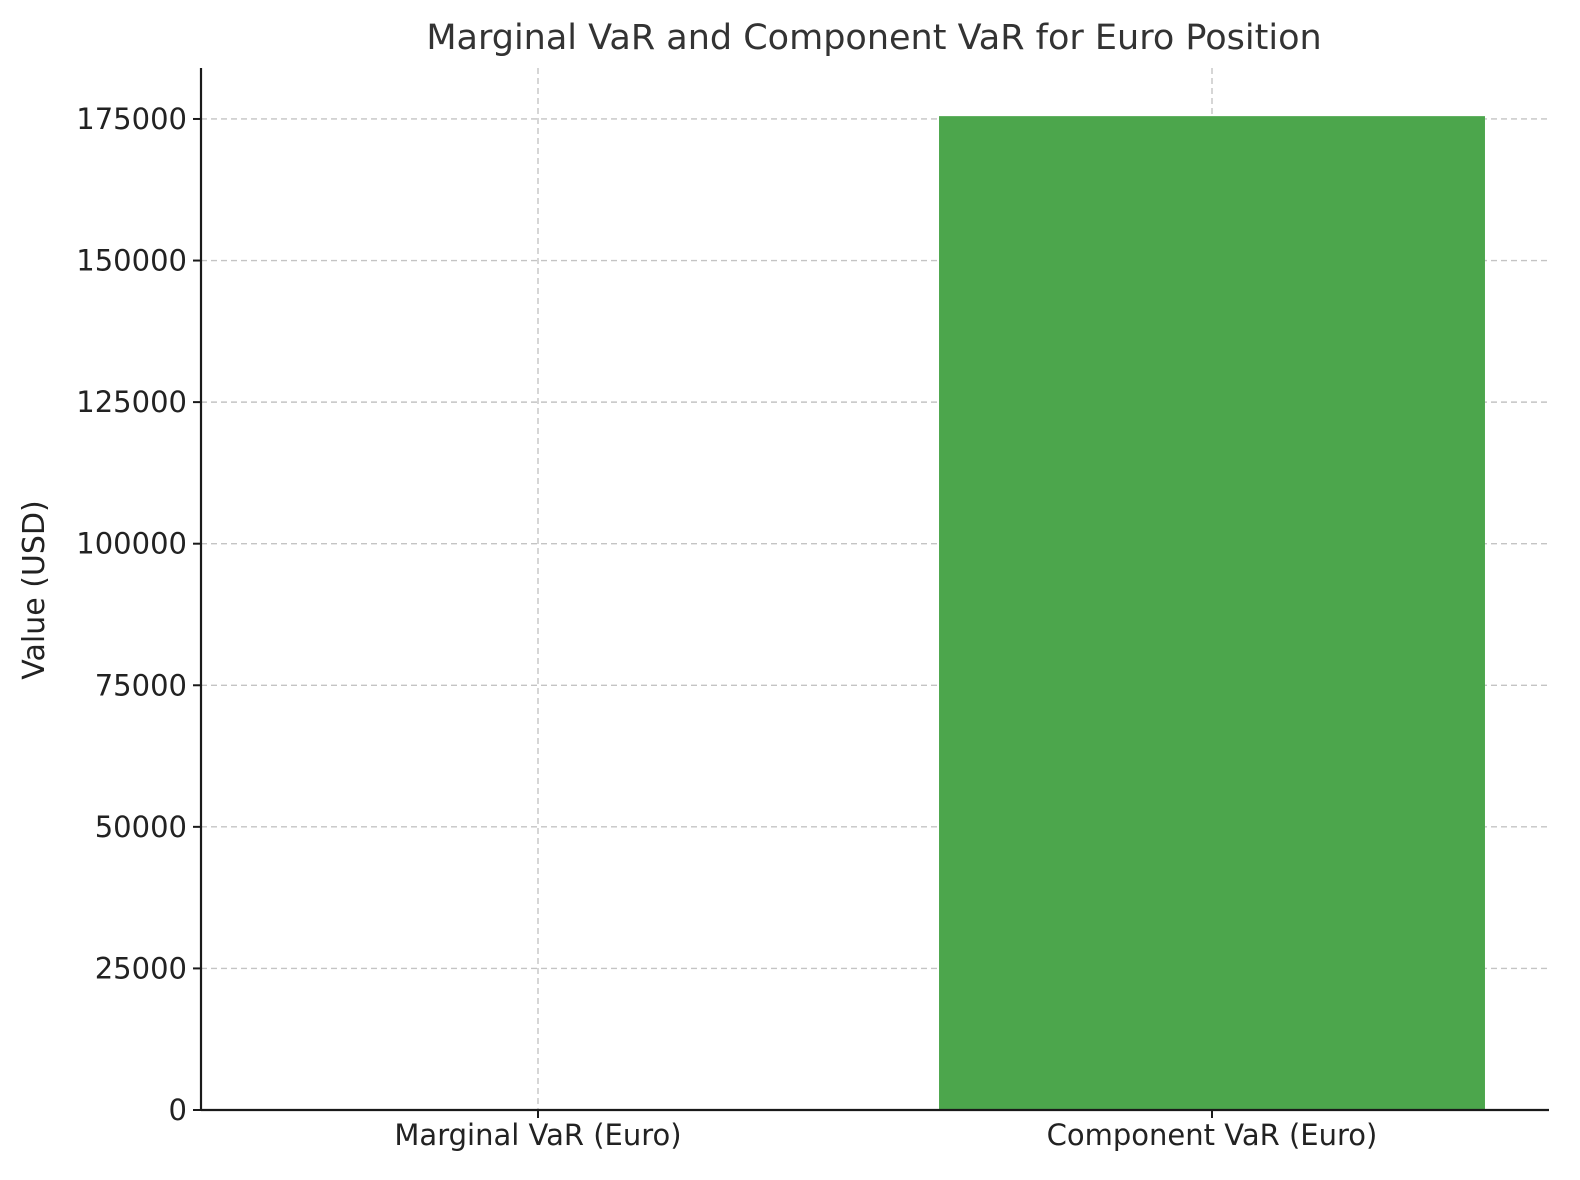 The width and height of the screenshot is (1580, 1180). I want to click on y-tick-label: 0, so click(178, 1110).